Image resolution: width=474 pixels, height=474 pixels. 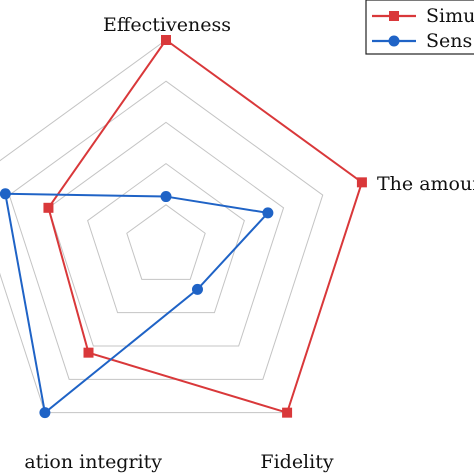 I want to click on axis-label-fidelity: Fidelity, so click(x=296, y=462).